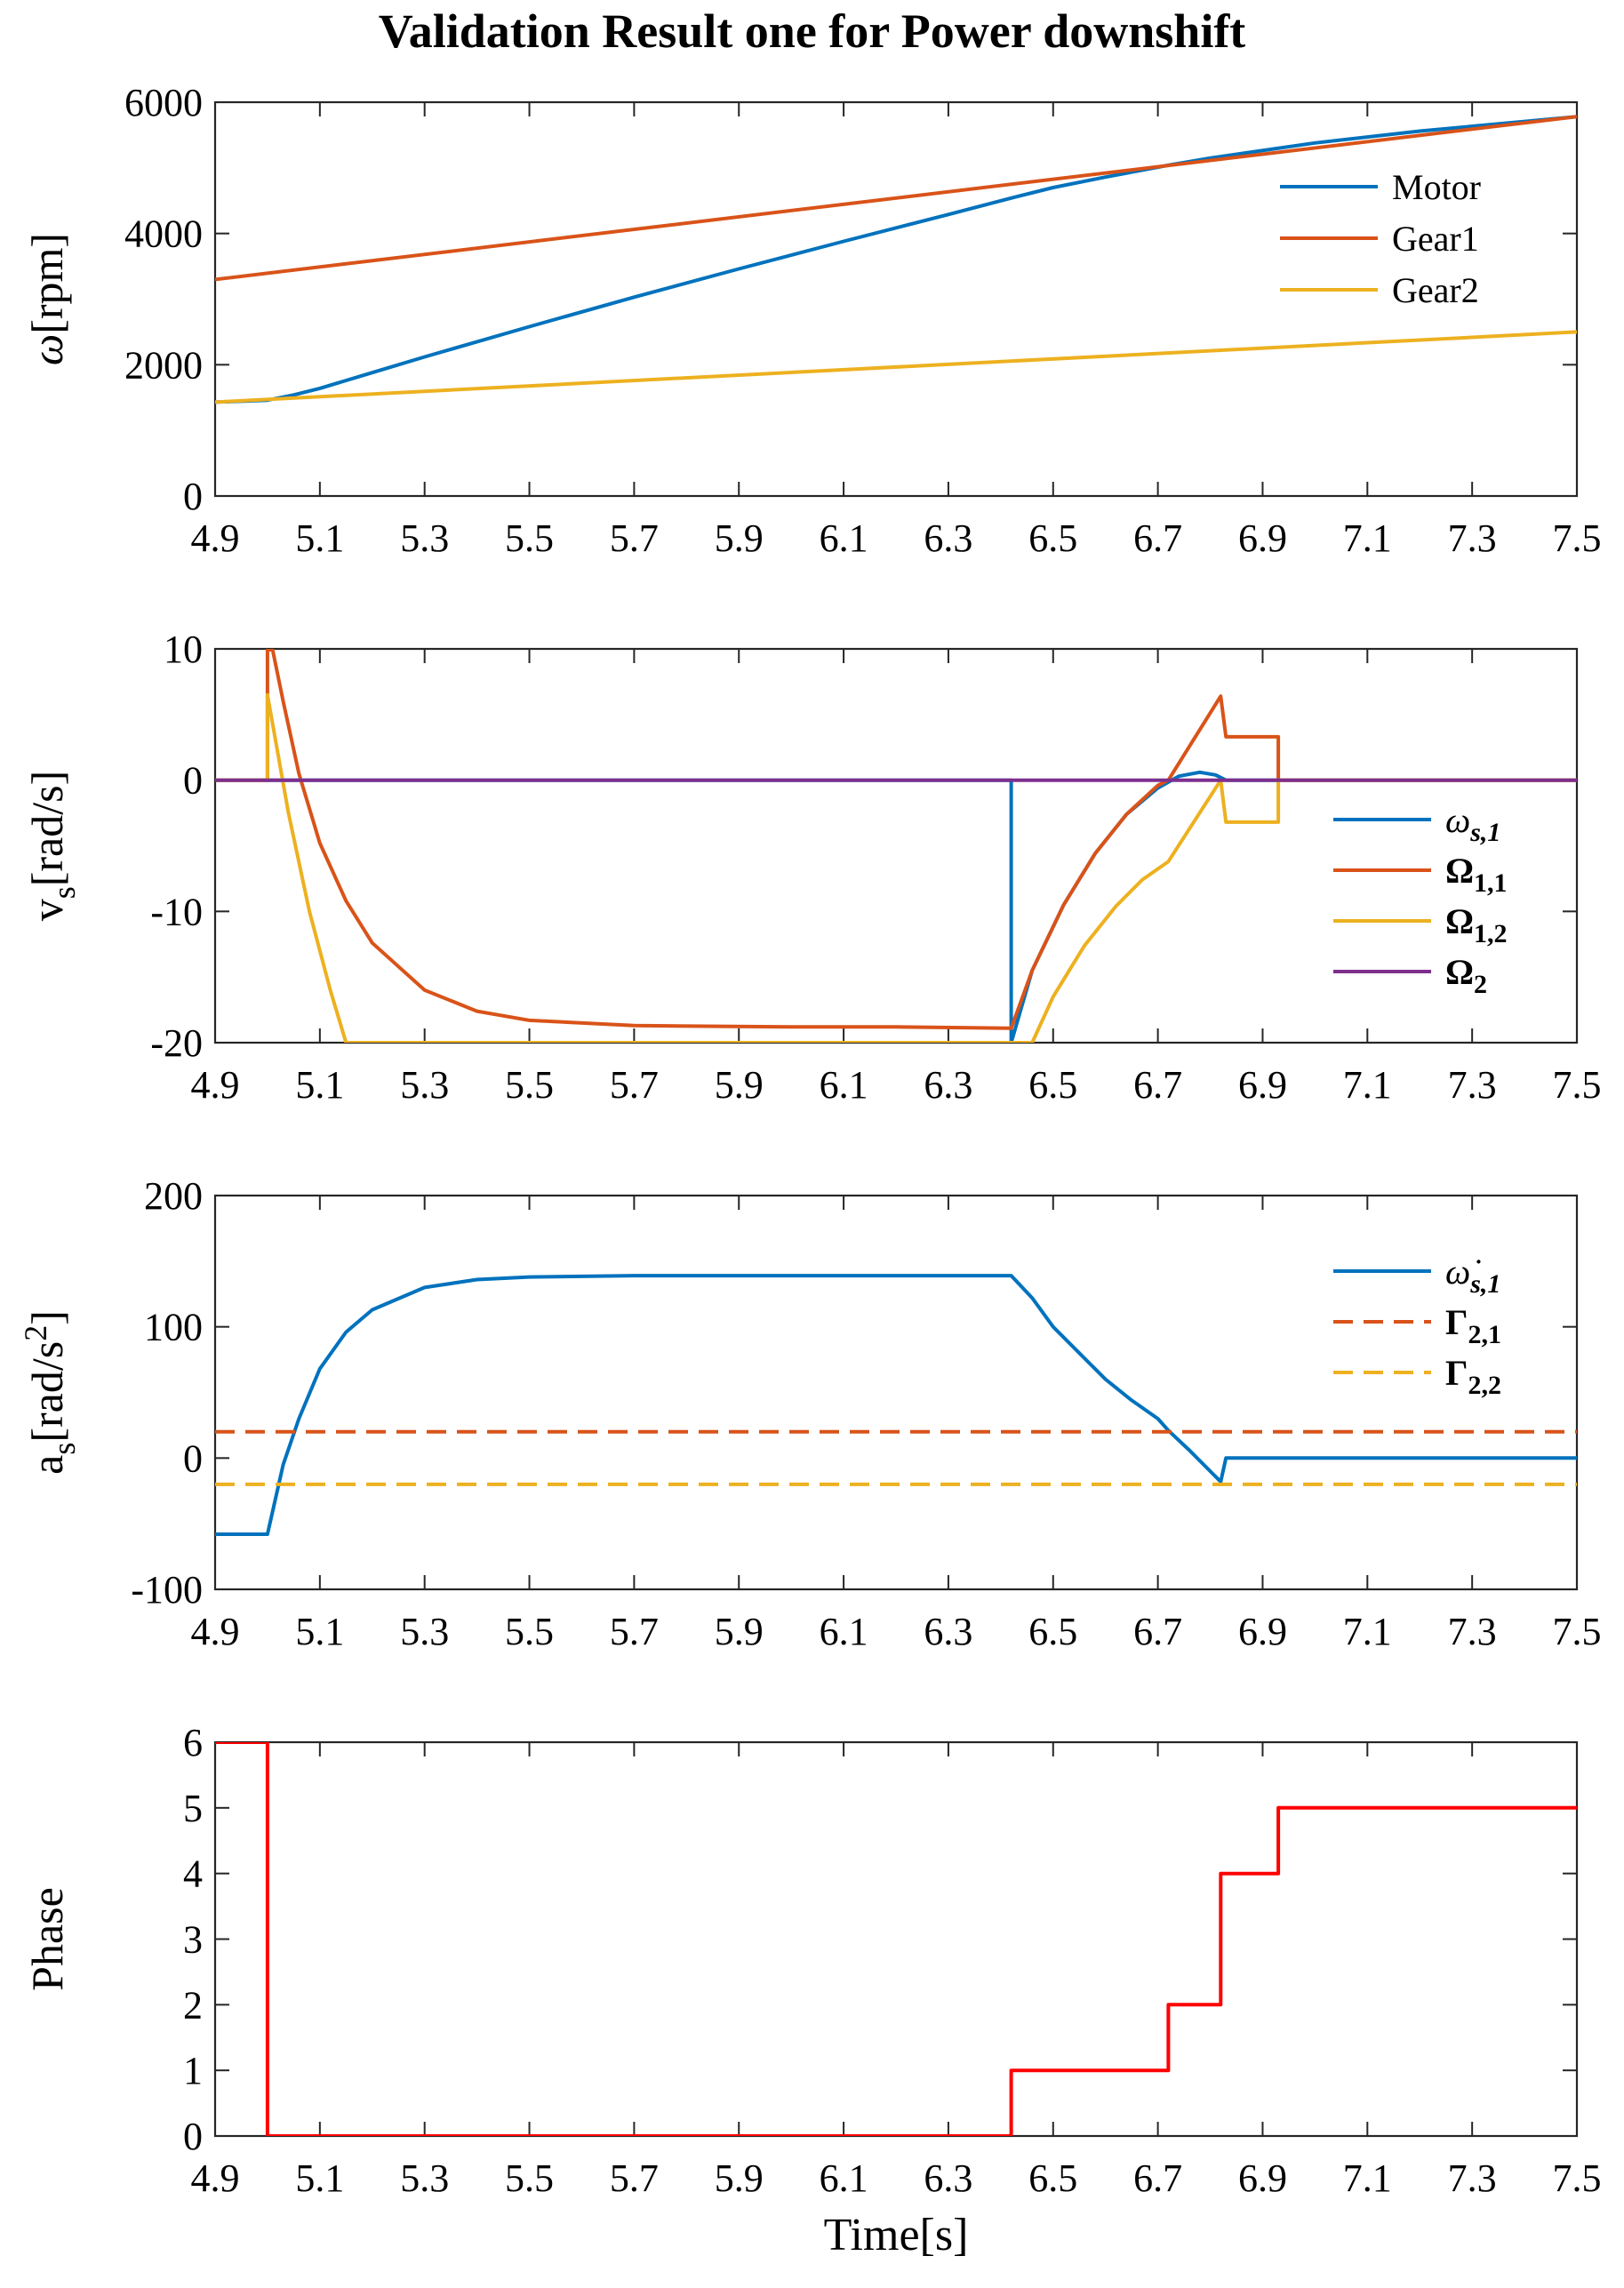  Describe the element at coordinates (50, 1392) in the screenshot. I see `y-axis-label: as[rad/s2]` at that location.